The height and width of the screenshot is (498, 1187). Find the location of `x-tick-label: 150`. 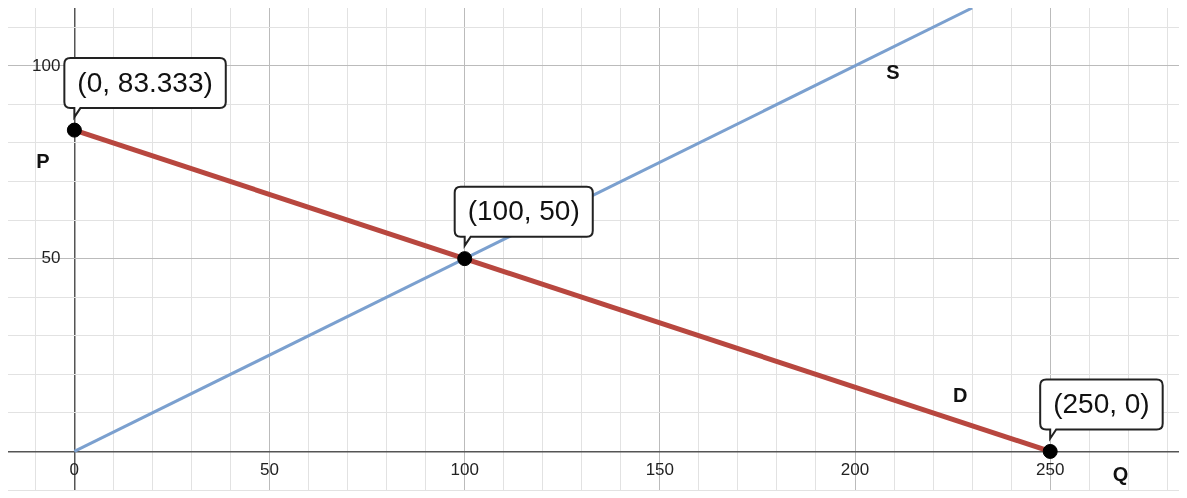

x-tick-label: 150 is located at coordinates (660, 469).